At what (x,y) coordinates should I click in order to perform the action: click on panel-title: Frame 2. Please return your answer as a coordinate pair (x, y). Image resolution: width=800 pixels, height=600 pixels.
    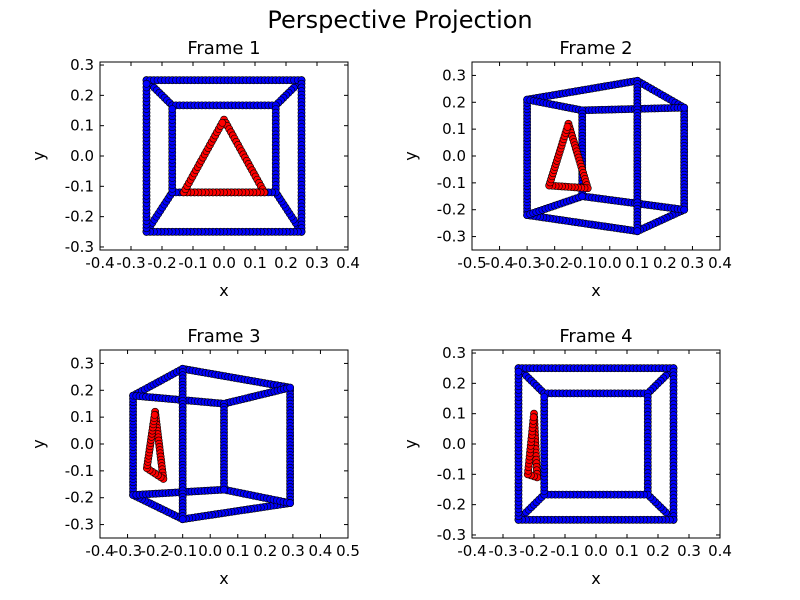
    Looking at the image, I should click on (595, 48).